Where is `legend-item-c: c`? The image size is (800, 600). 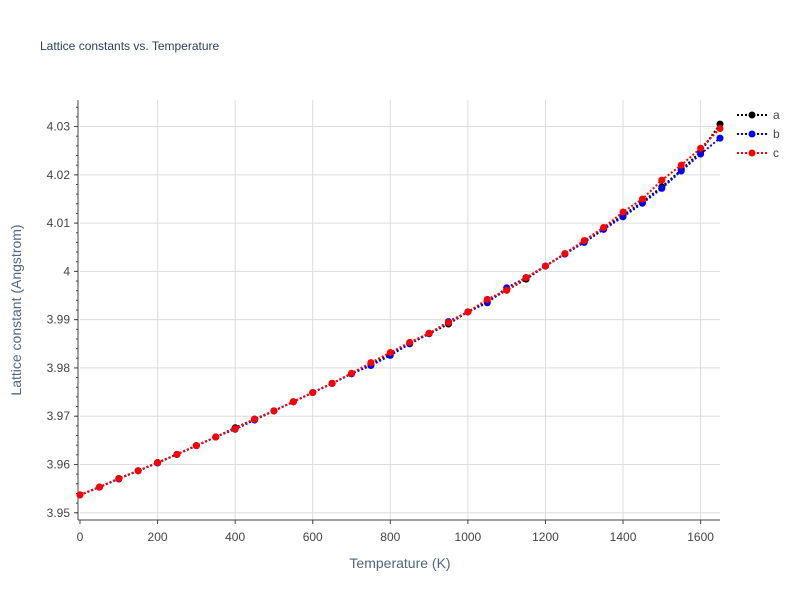
legend-item-c: c is located at coordinates (758, 153).